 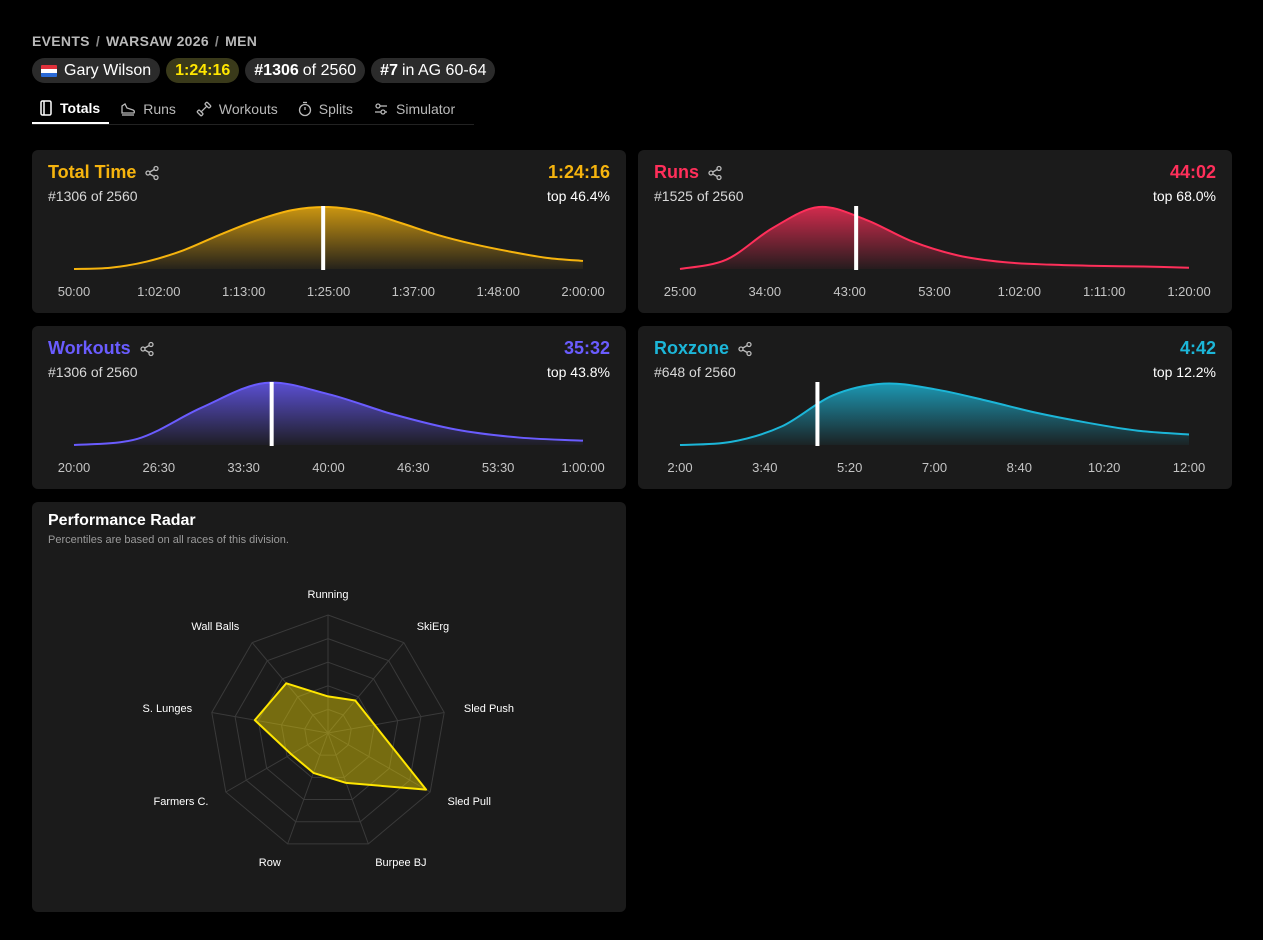 I want to click on x-tick-label: 2:00, so click(x=680, y=467).